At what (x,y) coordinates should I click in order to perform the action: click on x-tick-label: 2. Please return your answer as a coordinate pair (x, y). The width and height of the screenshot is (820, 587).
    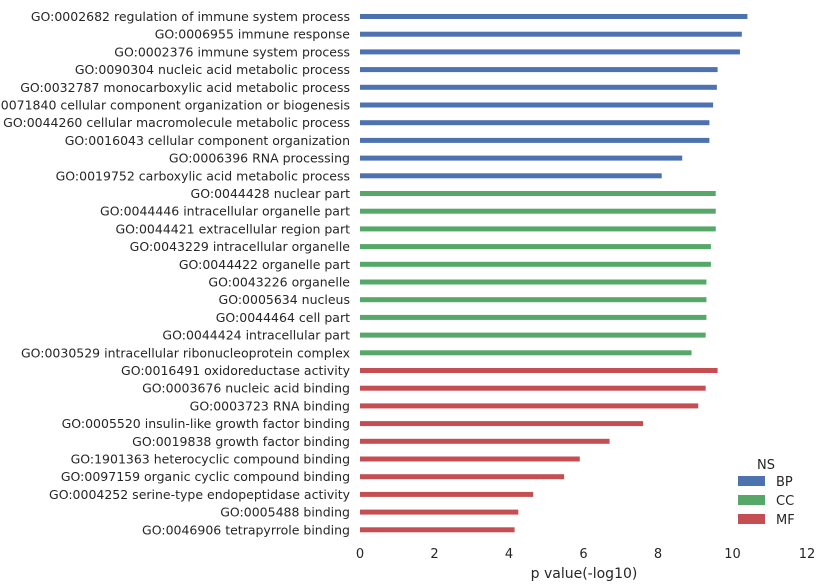
    Looking at the image, I should click on (434, 554).